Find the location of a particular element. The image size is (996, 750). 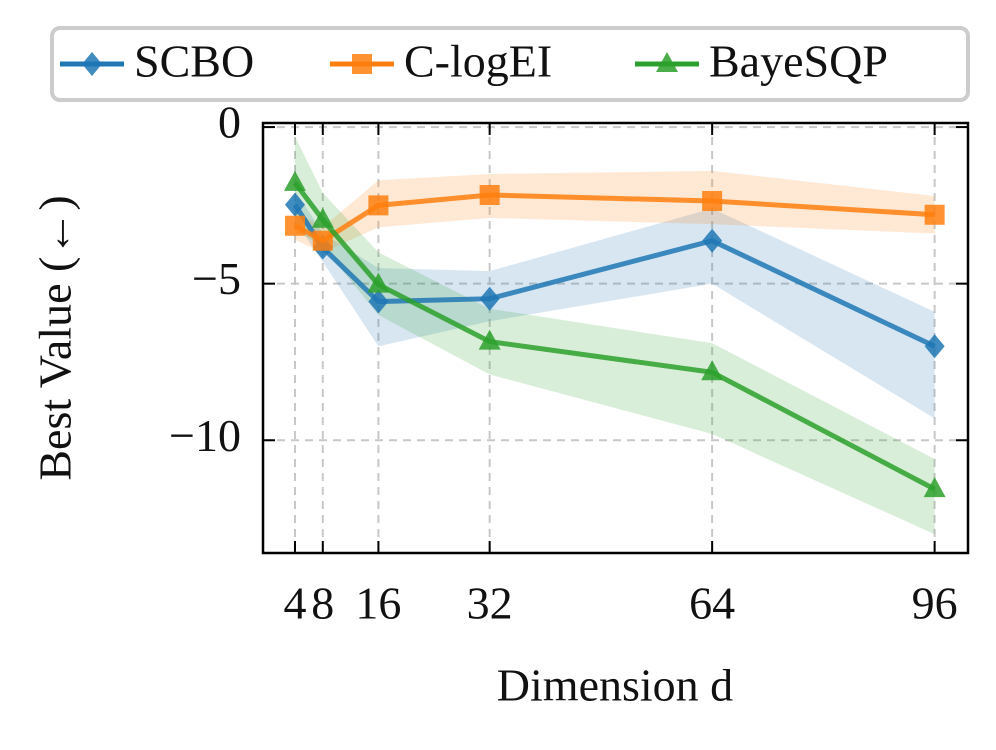

y-tick-label: 0 is located at coordinates (229, 122).